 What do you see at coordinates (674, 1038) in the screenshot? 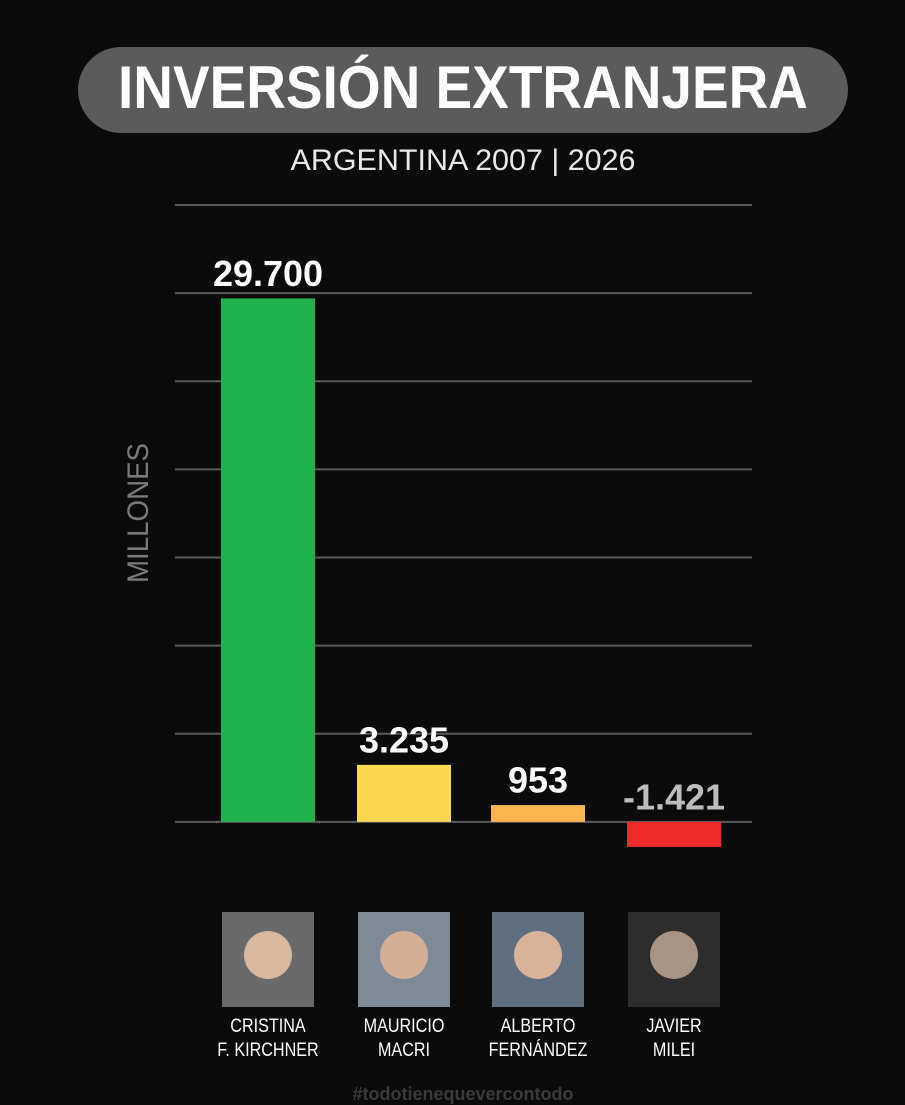
I see `x-tick-label: JAVIER MILEI` at bounding box center [674, 1038].